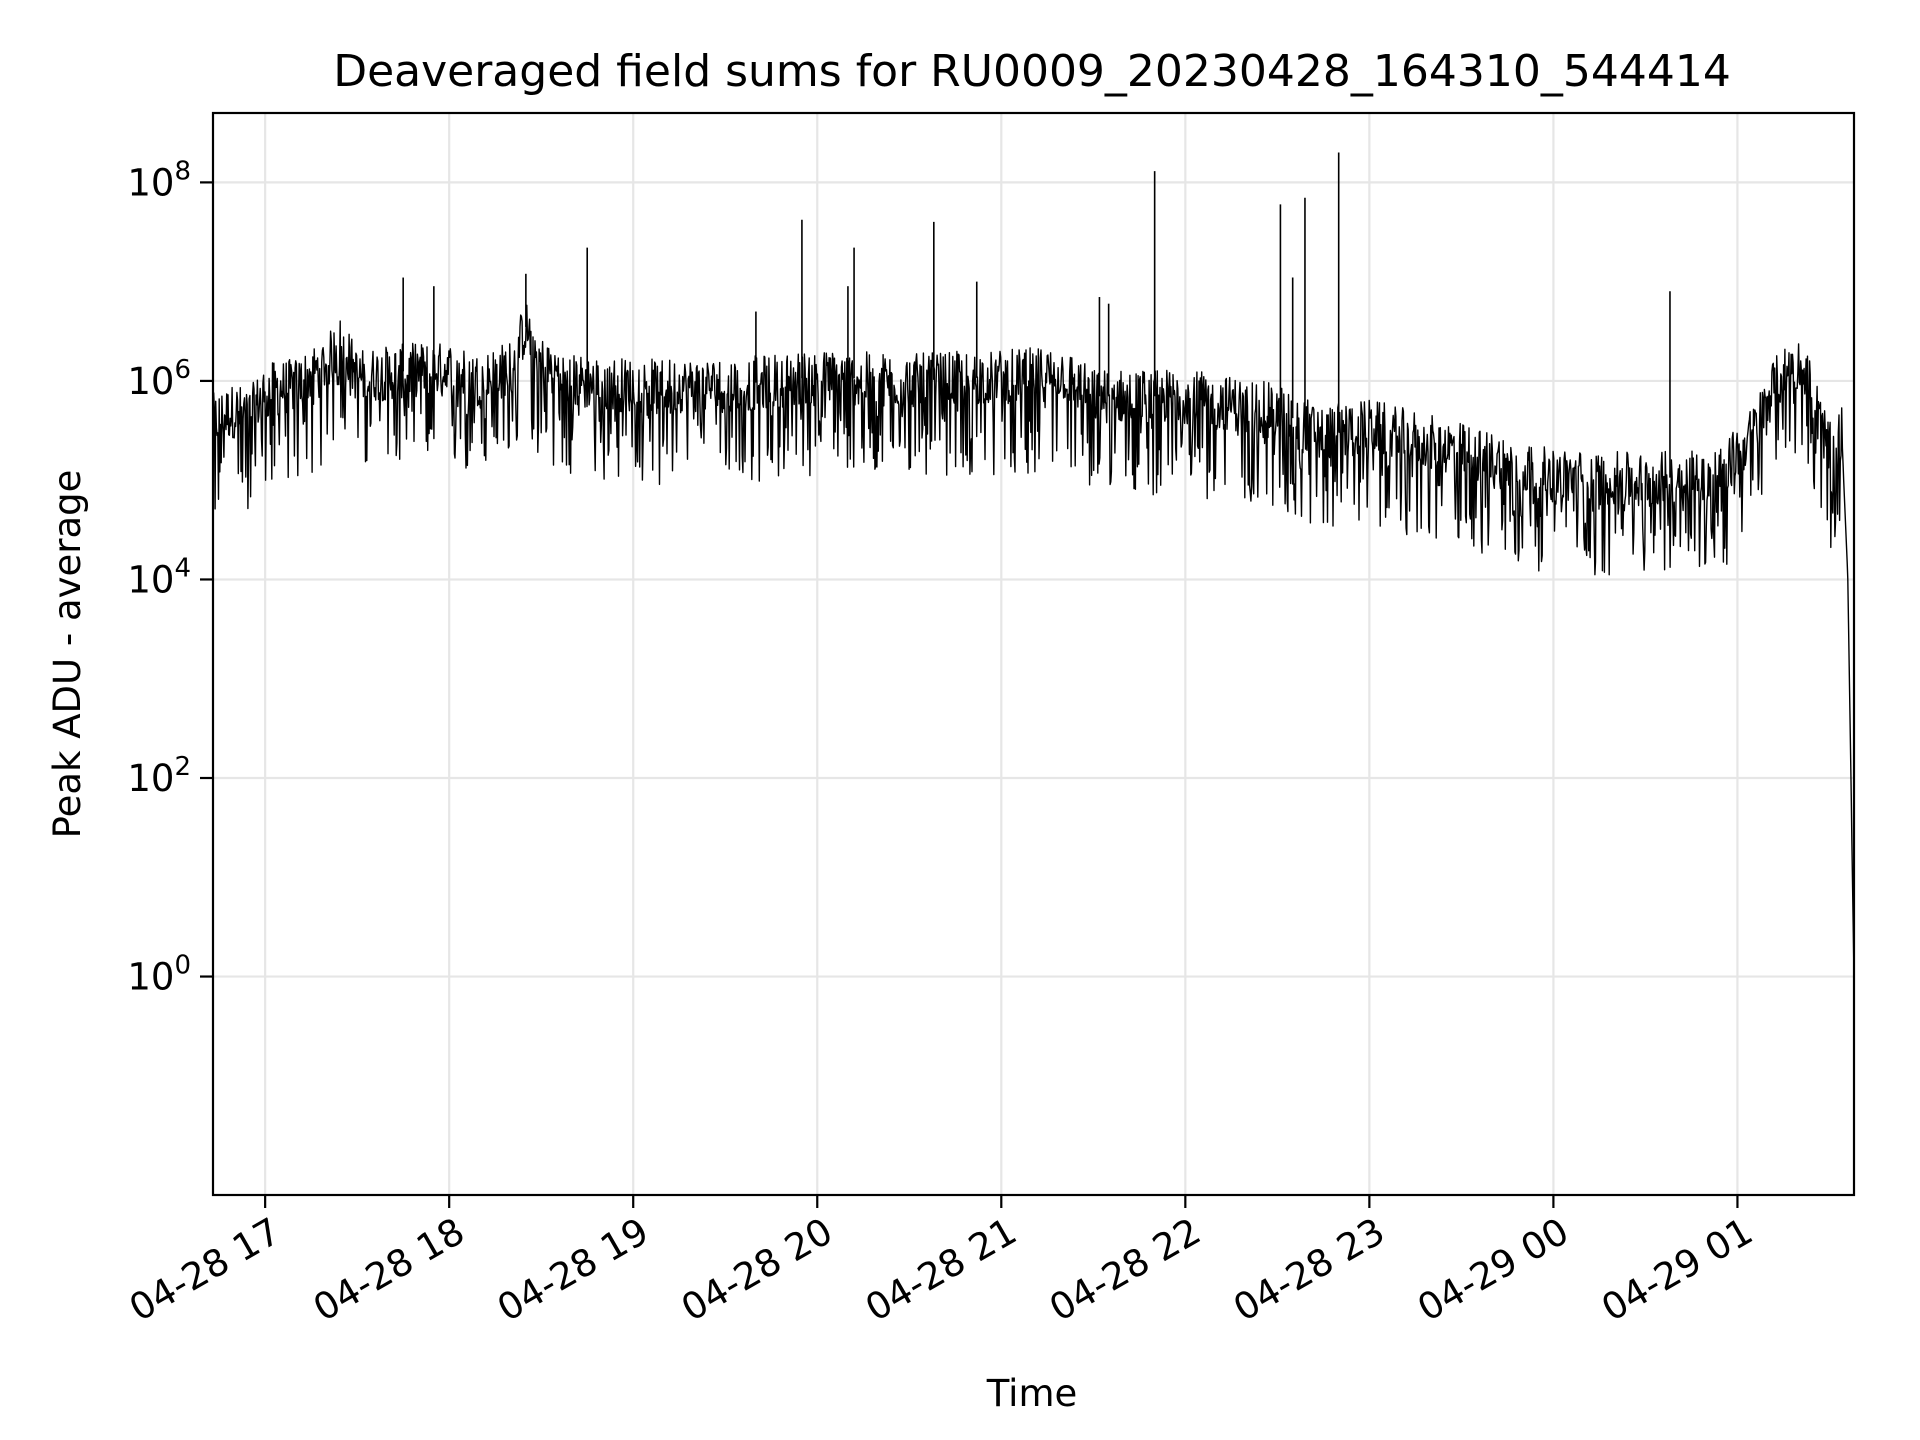 Image resolution: width=1920 pixels, height=1440 pixels. What do you see at coordinates (159, 975) in the screenshot?
I see `y-tick-label: 100` at bounding box center [159, 975].